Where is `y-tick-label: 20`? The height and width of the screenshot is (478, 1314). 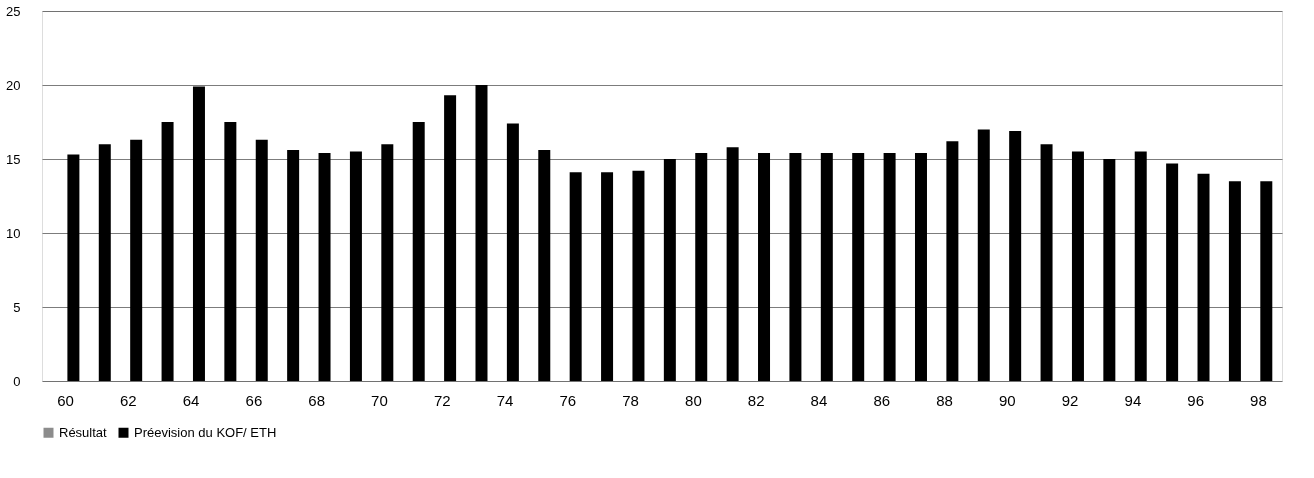 y-tick-label: 20 is located at coordinates (13, 85).